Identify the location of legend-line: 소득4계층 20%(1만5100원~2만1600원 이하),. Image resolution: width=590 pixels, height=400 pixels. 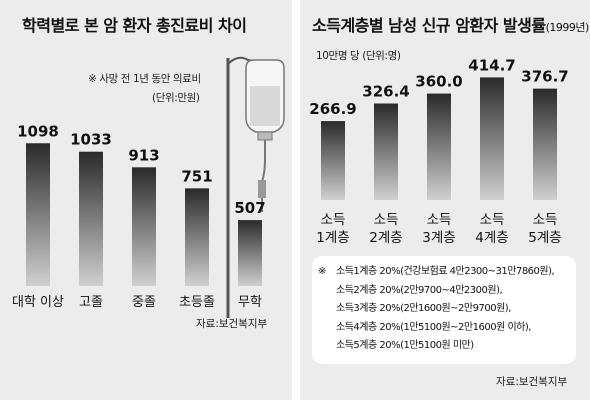
(445, 328).